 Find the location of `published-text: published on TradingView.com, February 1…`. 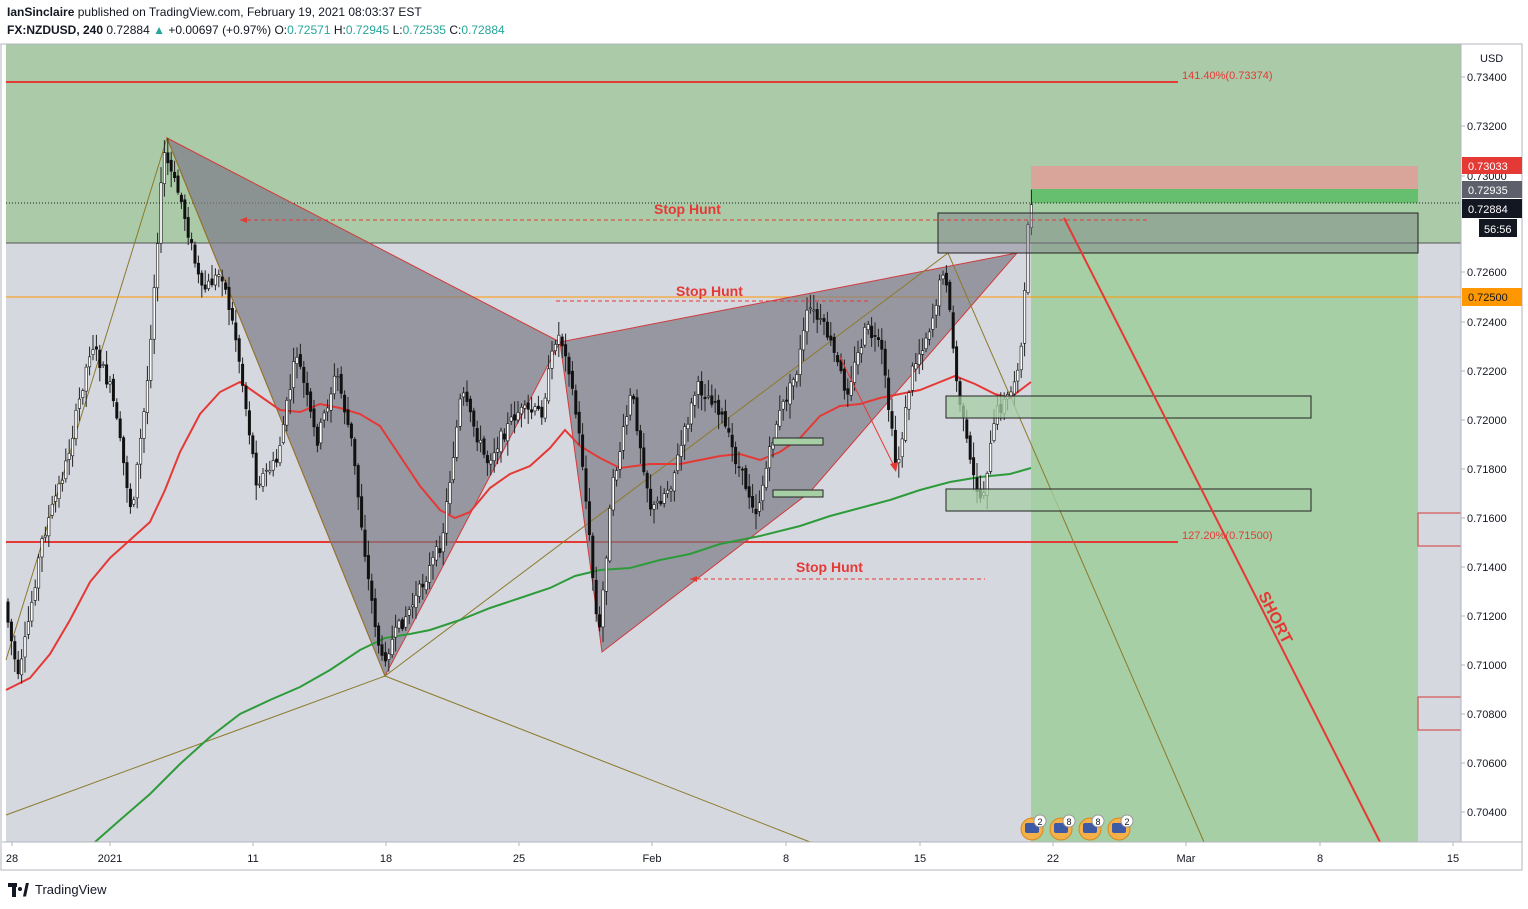

published-text: published on TradingView.com, February 1… is located at coordinates (249, 12).